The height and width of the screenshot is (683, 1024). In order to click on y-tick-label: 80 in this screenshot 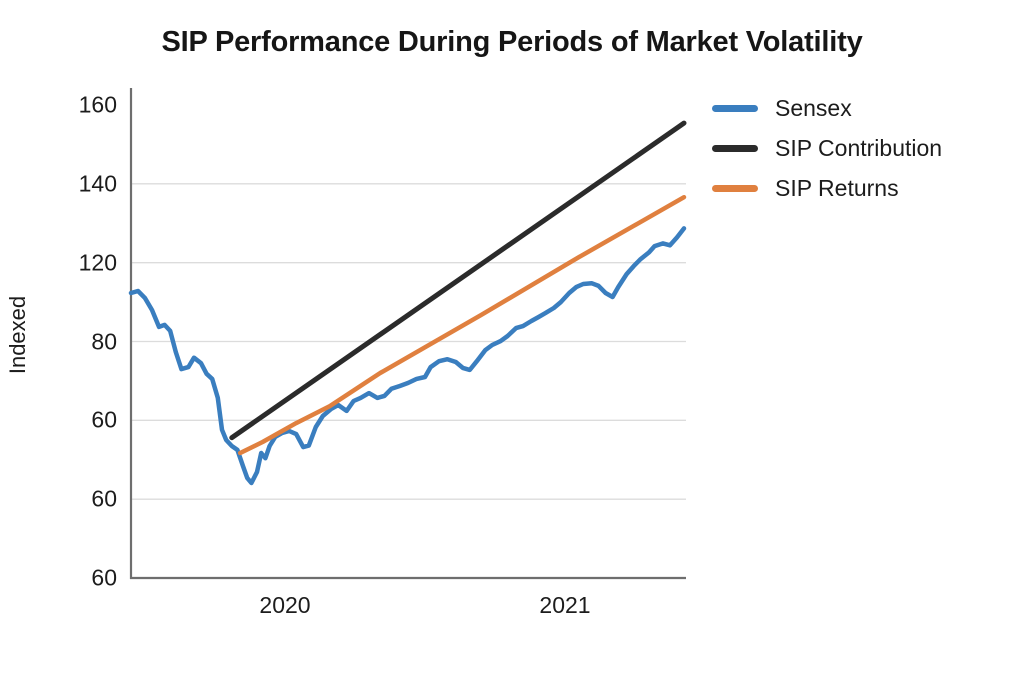, I will do `click(104, 341)`.